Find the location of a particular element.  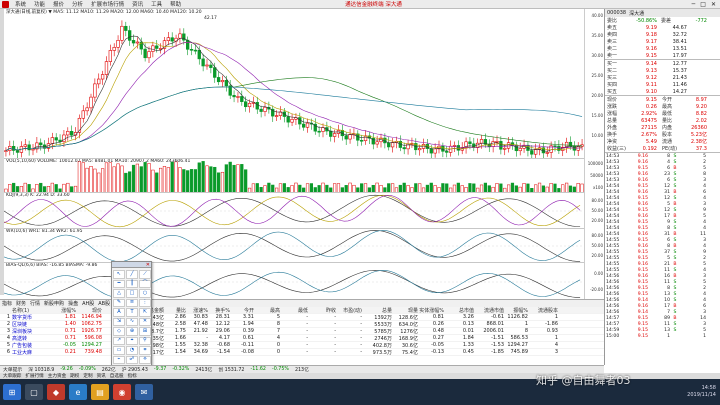

bias-panel: BIAS-QL(6,6) BIAS: -16.85 BIASMA: -9.86 is located at coordinates (294, 282).